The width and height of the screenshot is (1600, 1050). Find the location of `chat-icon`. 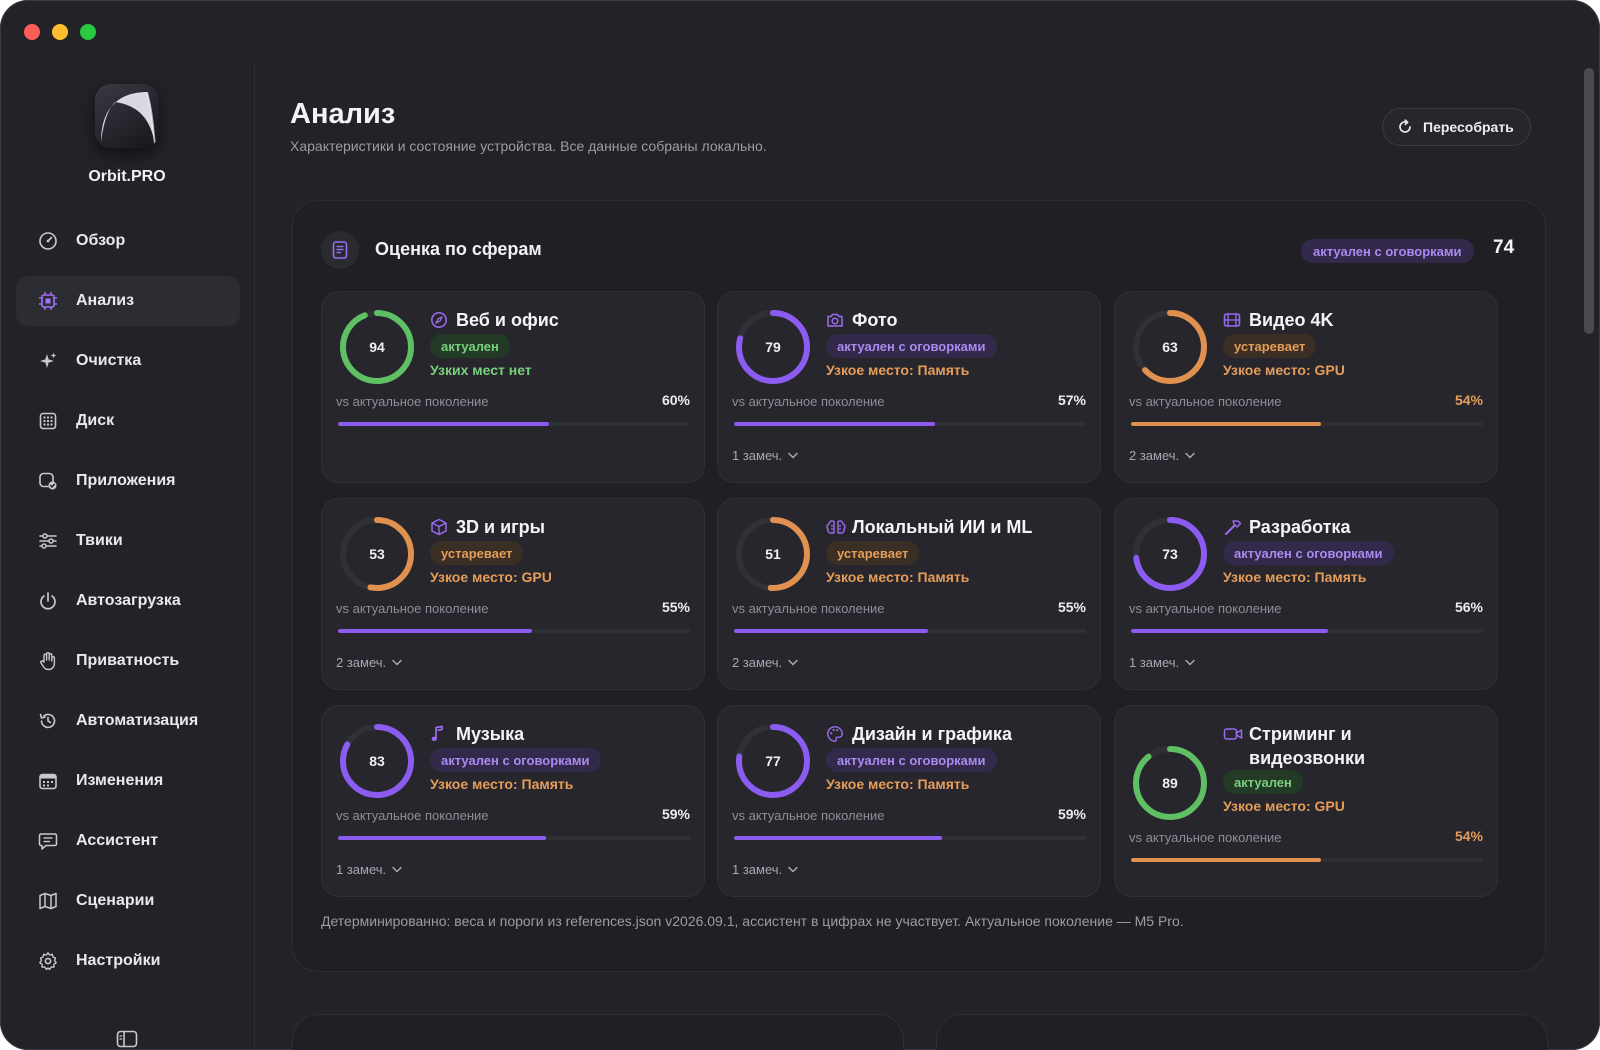

chat-icon is located at coordinates (48, 841).